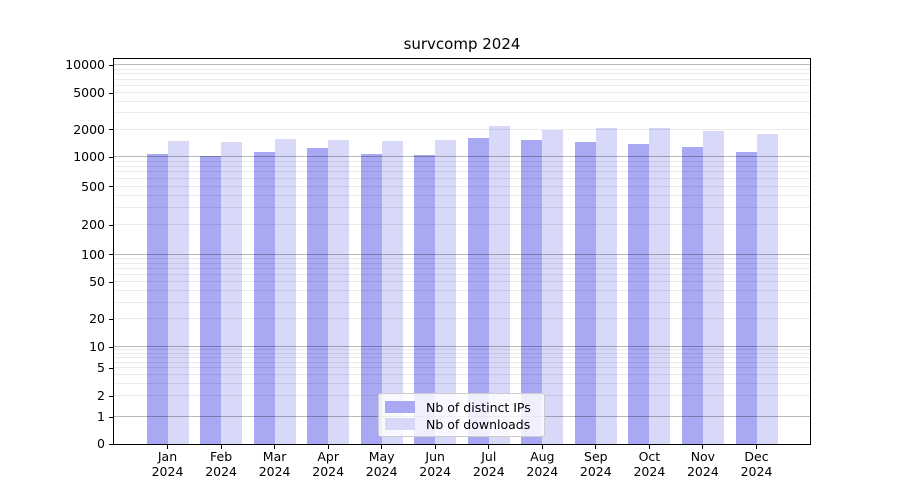  What do you see at coordinates (89, 92) in the screenshot?
I see `y-tick-label-5000: 5000` at bounding box center [89, 92].